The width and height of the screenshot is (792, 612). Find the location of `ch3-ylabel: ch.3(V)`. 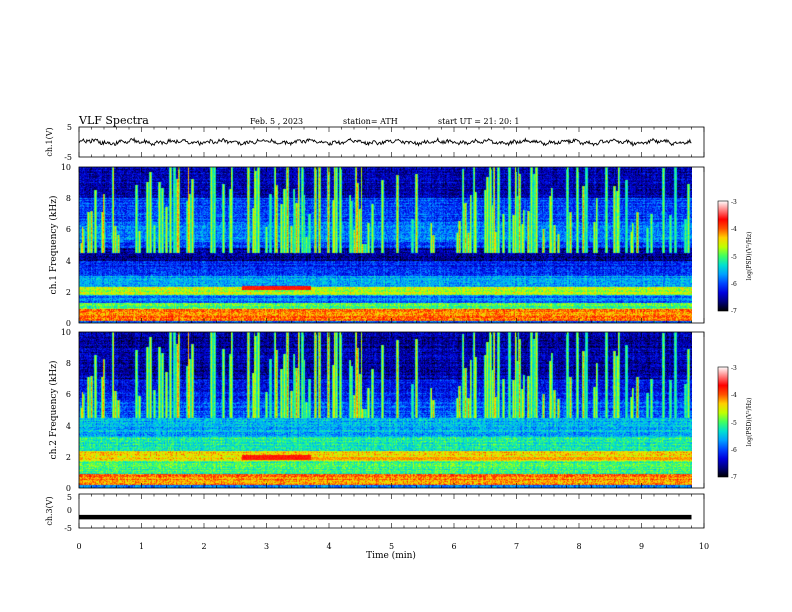

ch3-ylabel: ch.3(V) is located at coordinates (49, 510).